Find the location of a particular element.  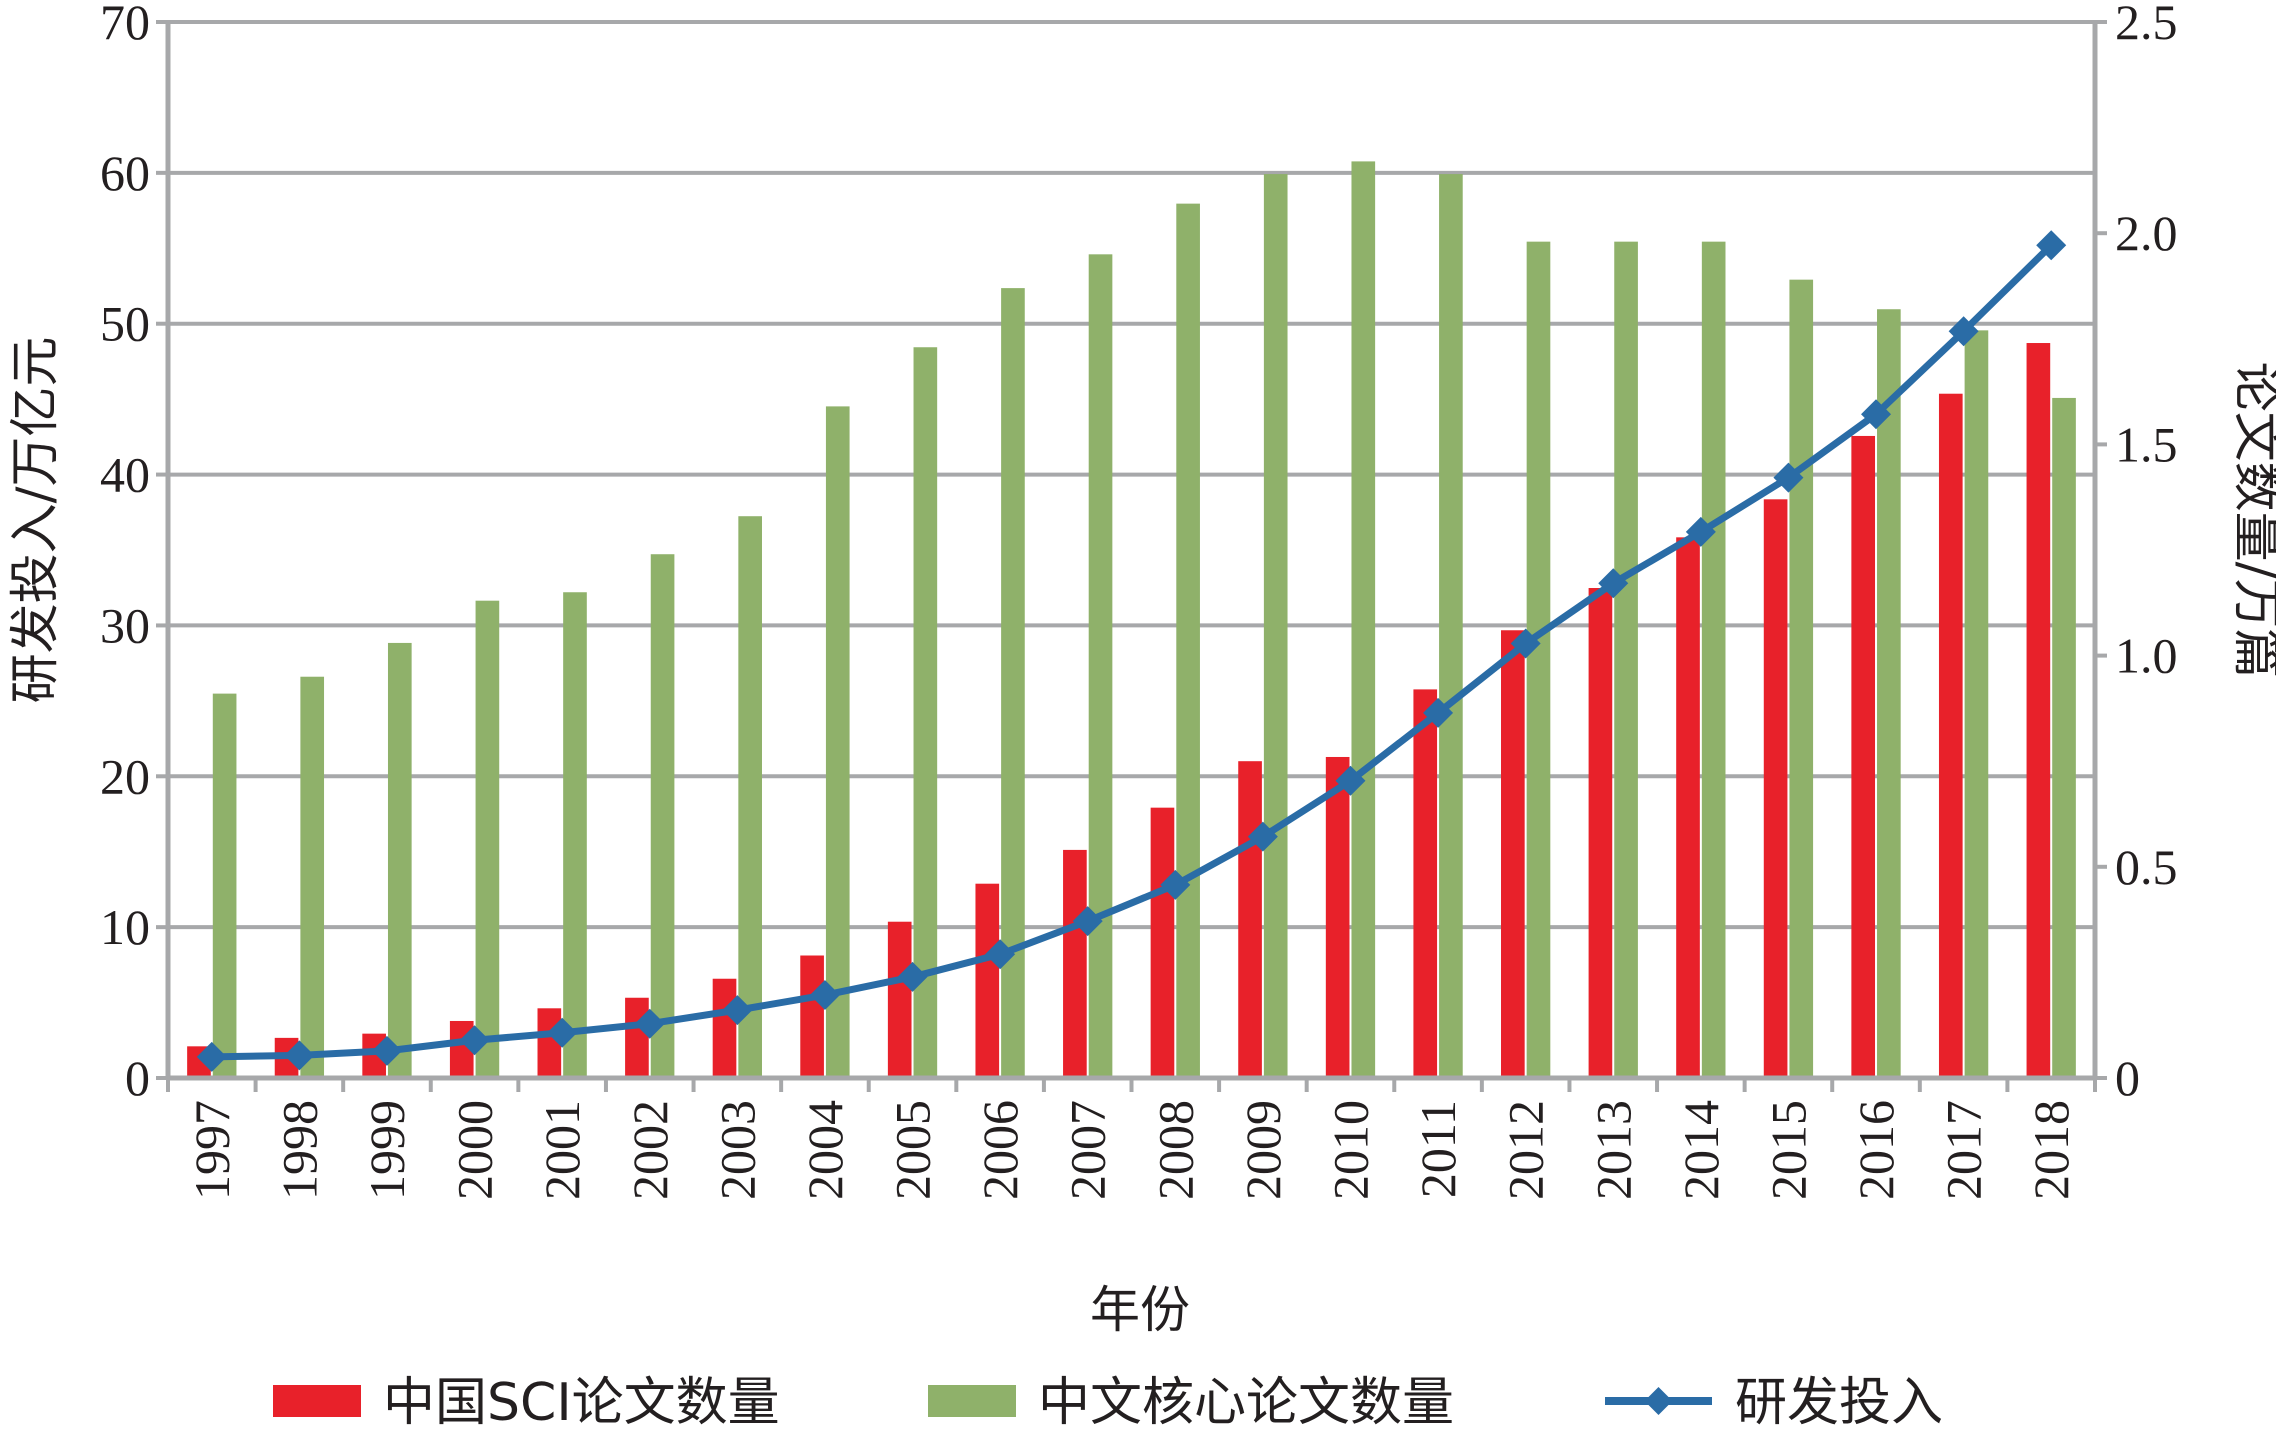

legend-label-sci: 中国SCI论文数量 is located at coordinates (581, 1403).